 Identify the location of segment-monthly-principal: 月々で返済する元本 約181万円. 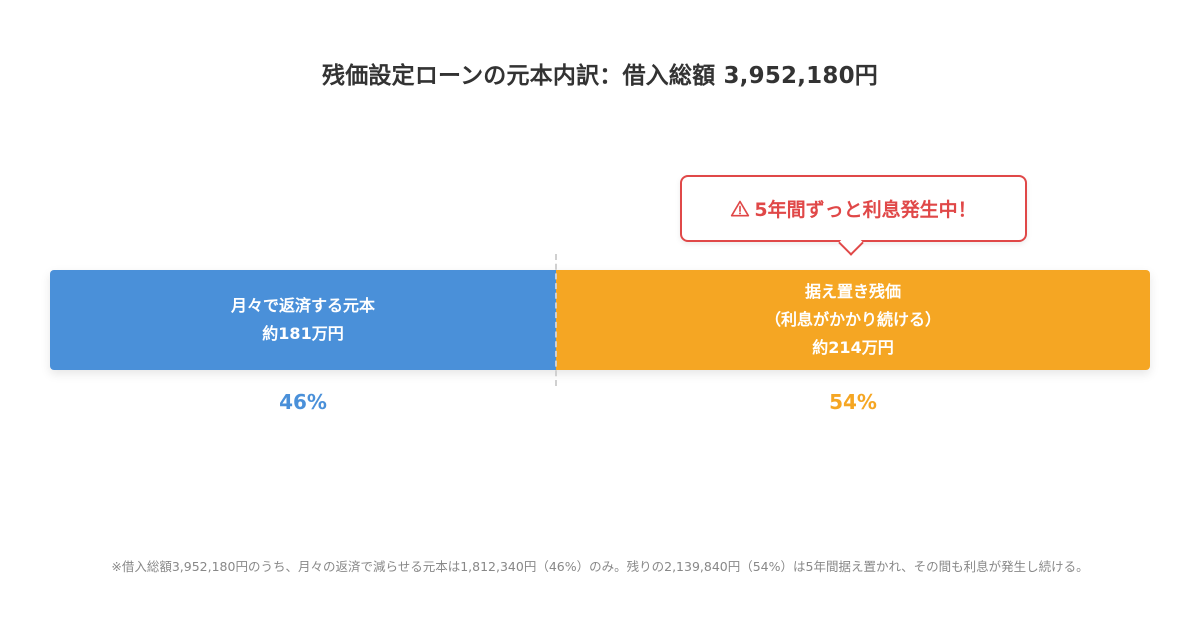
(303, 320).